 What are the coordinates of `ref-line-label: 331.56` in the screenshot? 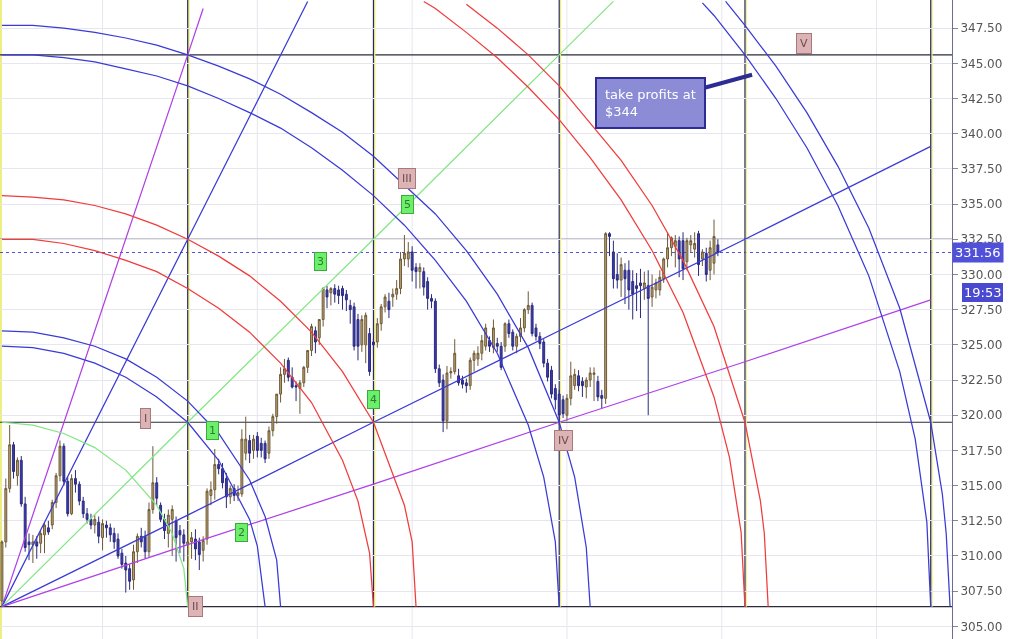 It's located at (978, 252).